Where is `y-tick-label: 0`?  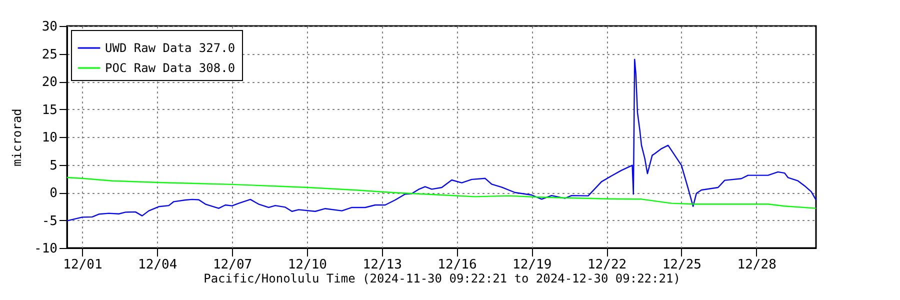
y-tick-label: 0 is located at coordinates (54, 193).